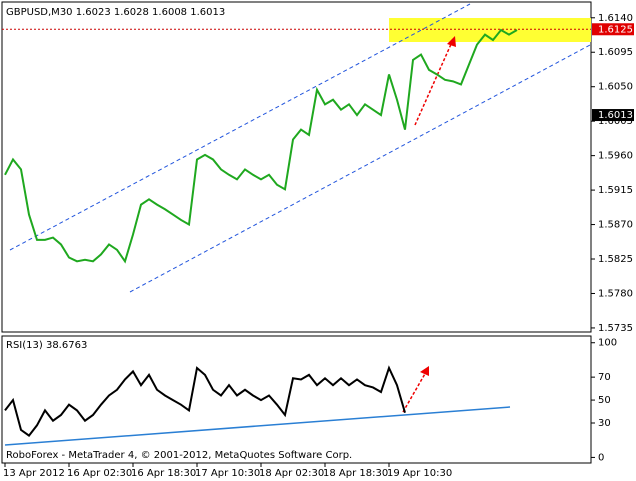 The height and width of the screenshot is (481, 636). What do you see at coordinates (99, 473) in the screenshot?
I see `x-tick-label: 16 Apr 02:30` at bounding box center [99, 473].